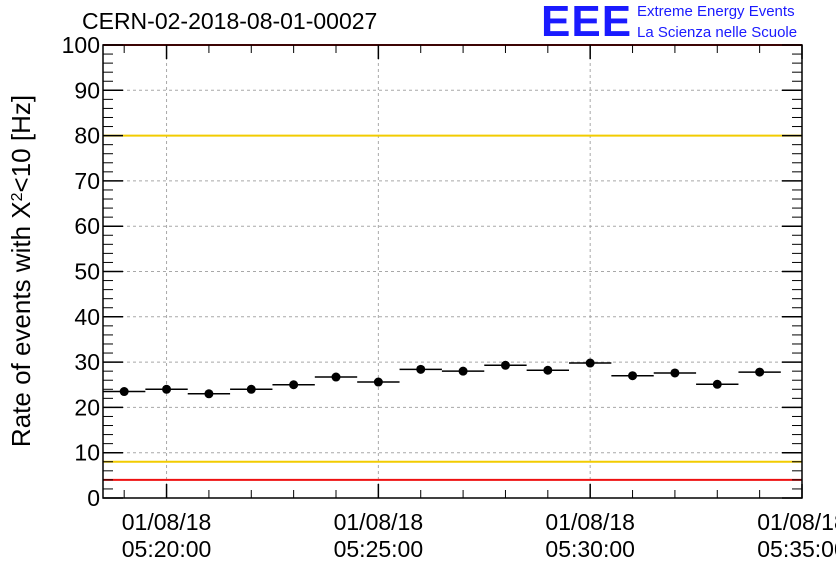  What do you see at coordinates (230, 21) in the screenshot?
I see `run-title: CERN-02-2018-08-01-00027` at bounding box center [230, 21].